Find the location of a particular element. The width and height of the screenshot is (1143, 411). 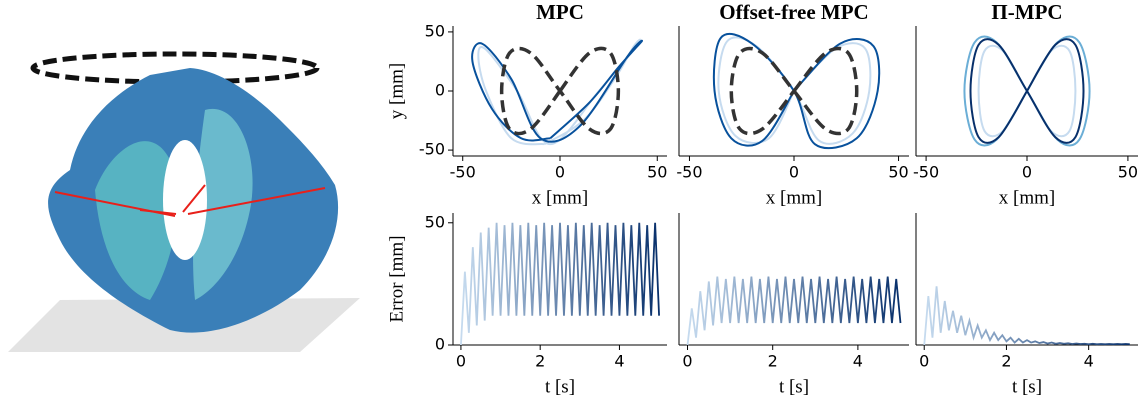

robot-hole is located at coordinates (185, 200).